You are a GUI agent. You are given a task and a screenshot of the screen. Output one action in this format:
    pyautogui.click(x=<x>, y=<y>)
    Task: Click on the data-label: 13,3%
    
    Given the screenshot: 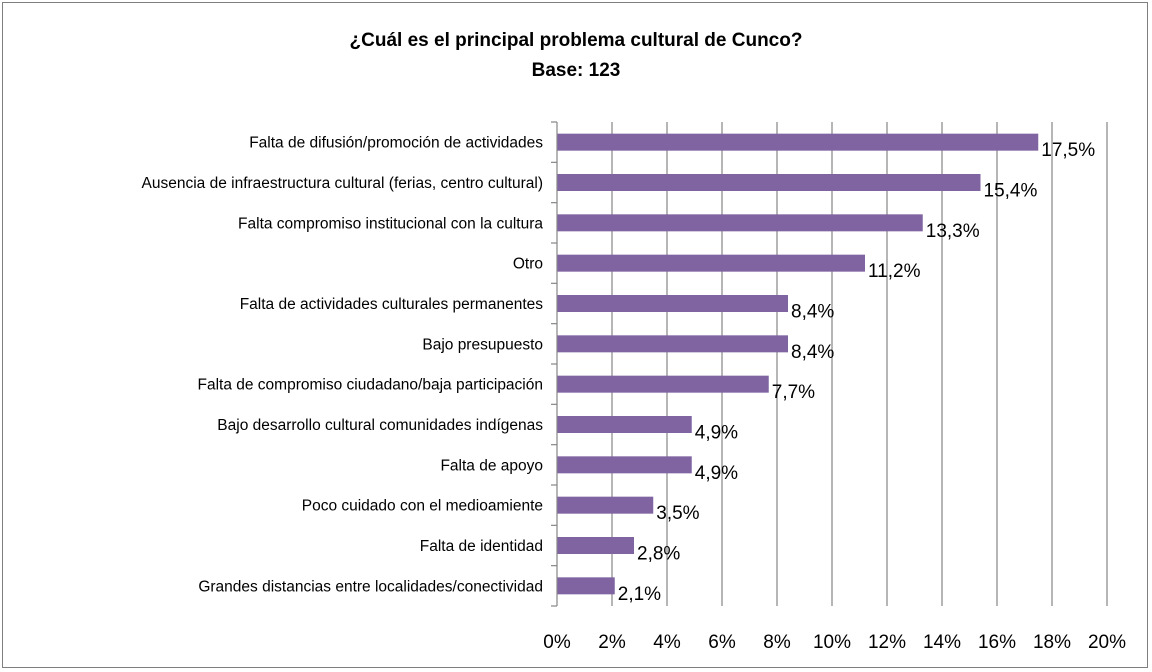 What is the action you would take?
    pyautogui.click(x=953, y=231)
    